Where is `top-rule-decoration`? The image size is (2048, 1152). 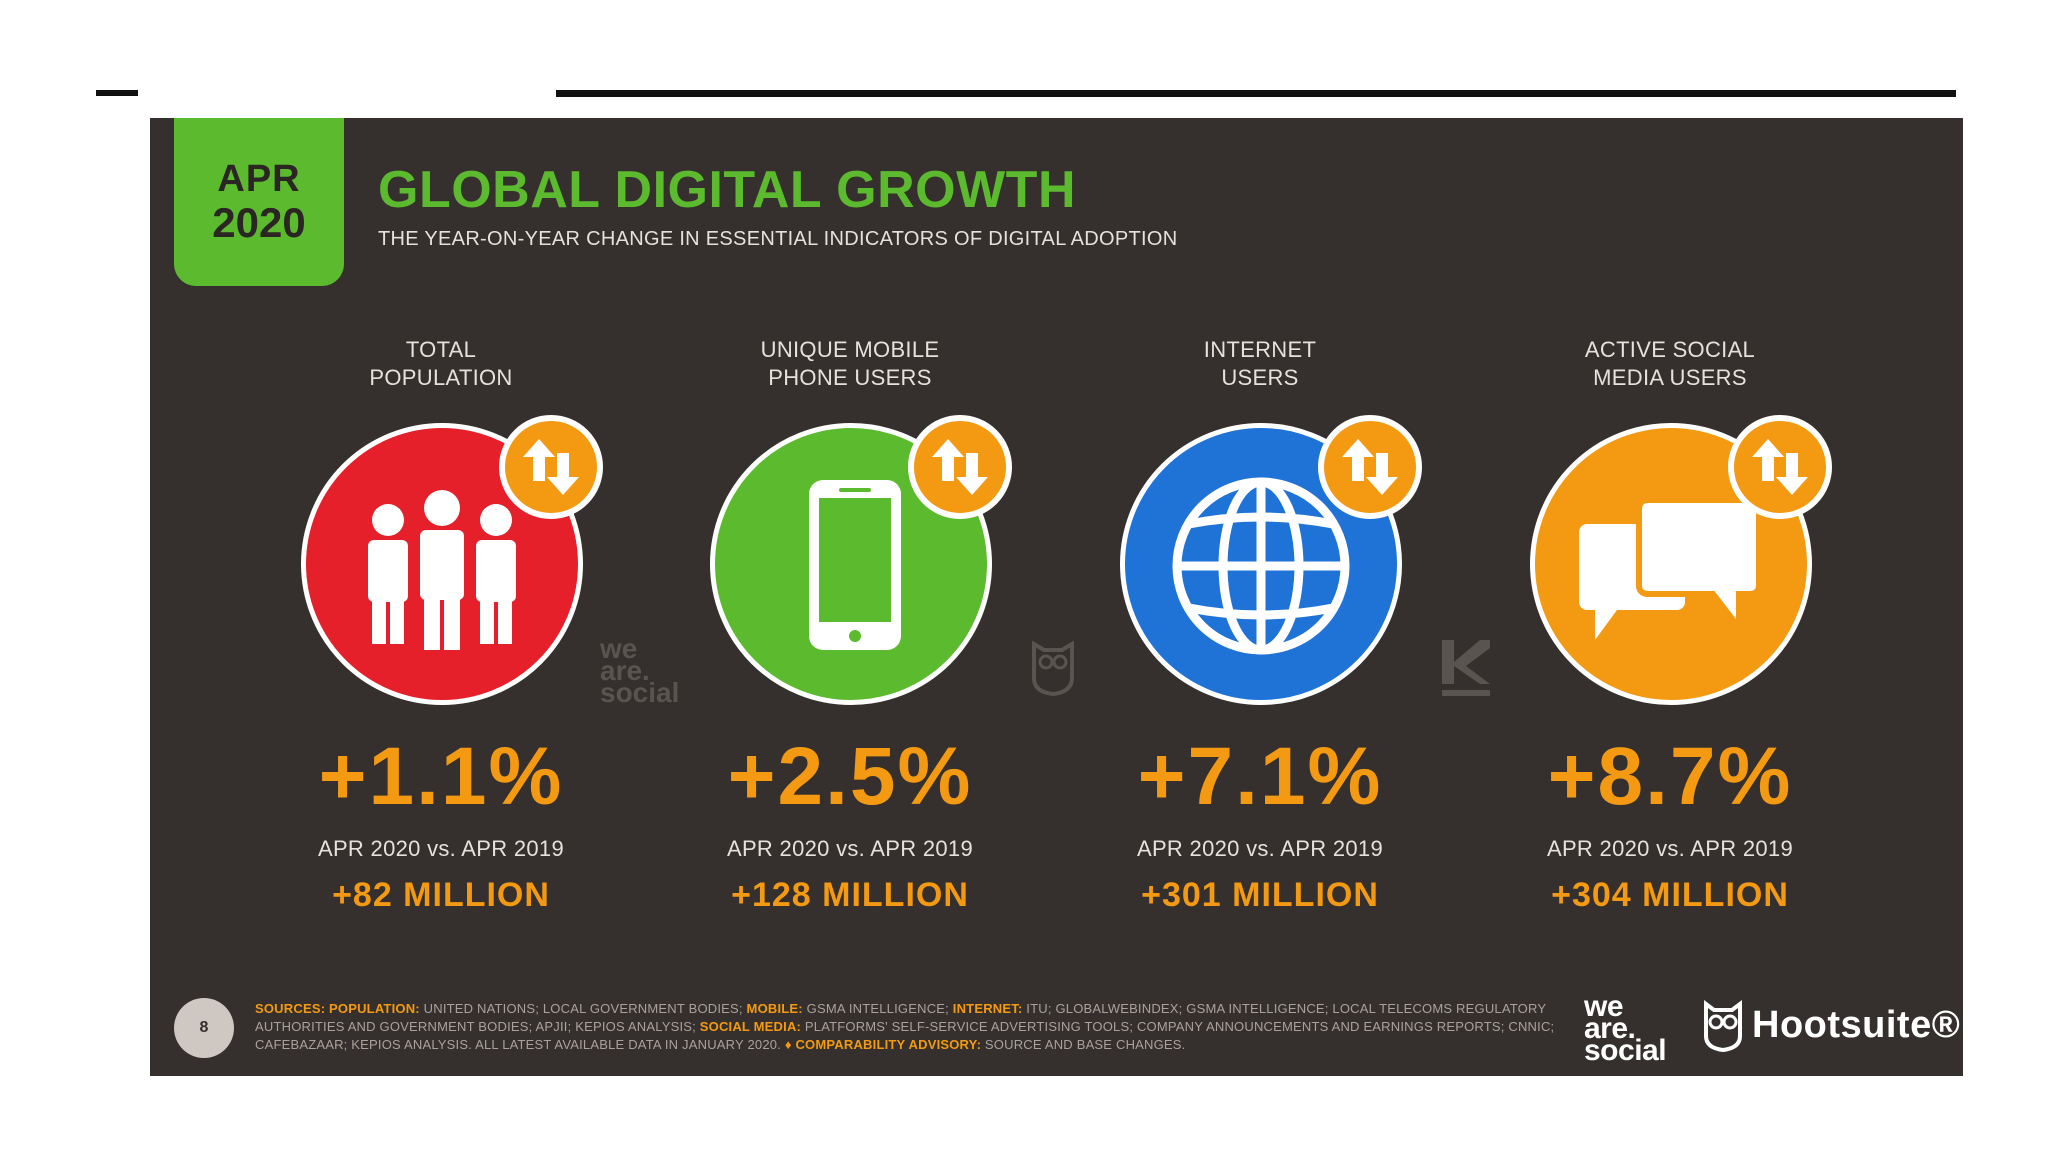 top-rule-decoration is located at coordinates (1256, 93).